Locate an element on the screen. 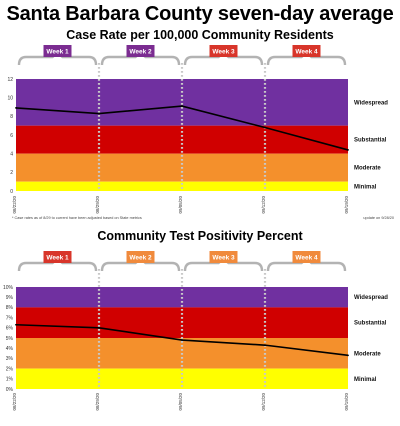  y-tick-label-8: 8% is located at coordinates (10, 308).